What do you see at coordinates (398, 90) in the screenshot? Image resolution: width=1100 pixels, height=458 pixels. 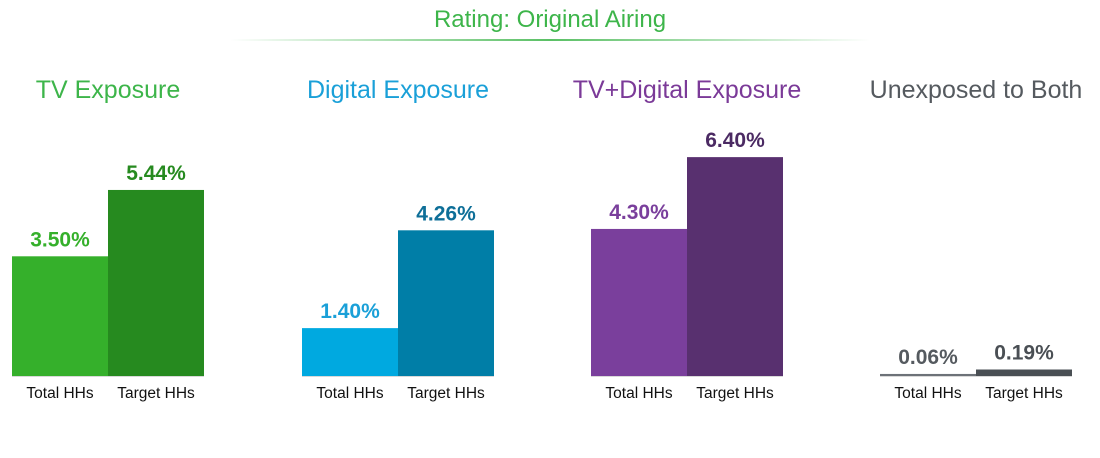 I see `group-title: Digital Exposure` at bounding box center [398, 90].